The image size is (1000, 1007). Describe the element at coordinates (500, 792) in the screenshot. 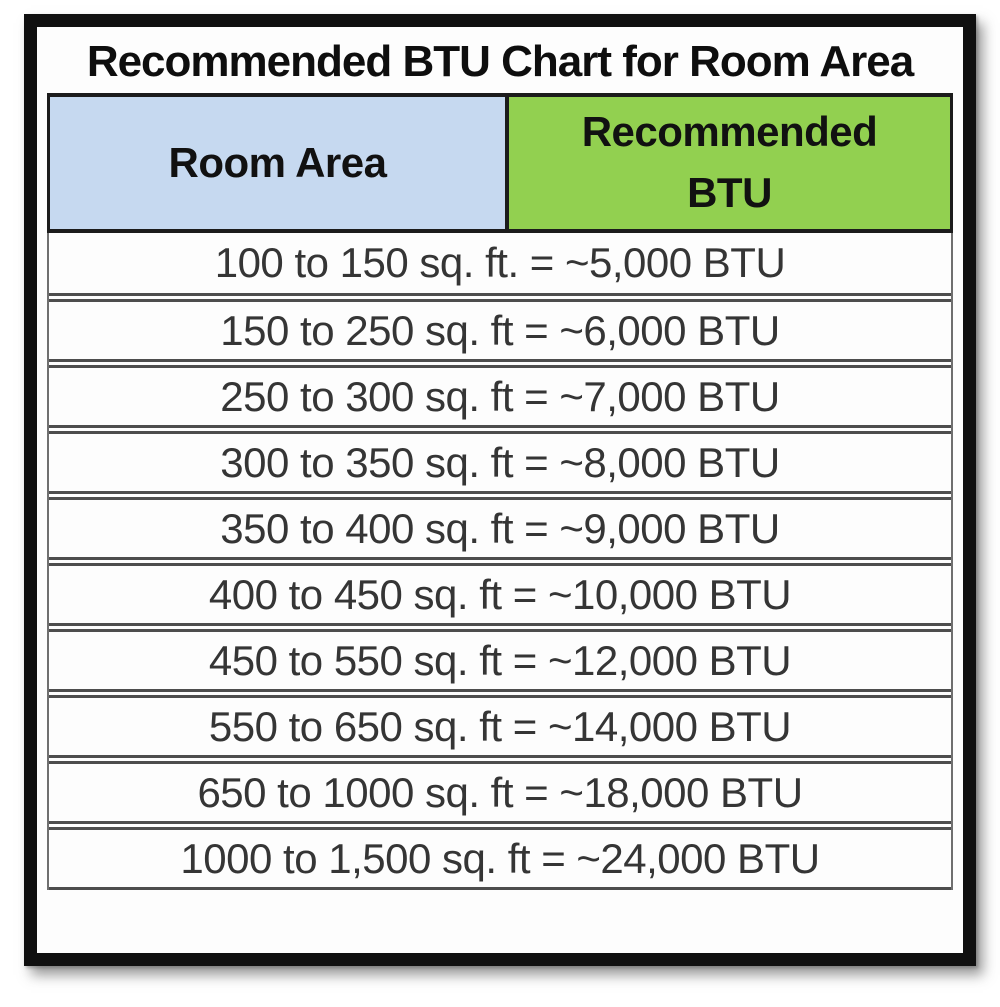

I see `table-row: 650 to 1000 sq. ft = ~18,000 BTU` at that location.